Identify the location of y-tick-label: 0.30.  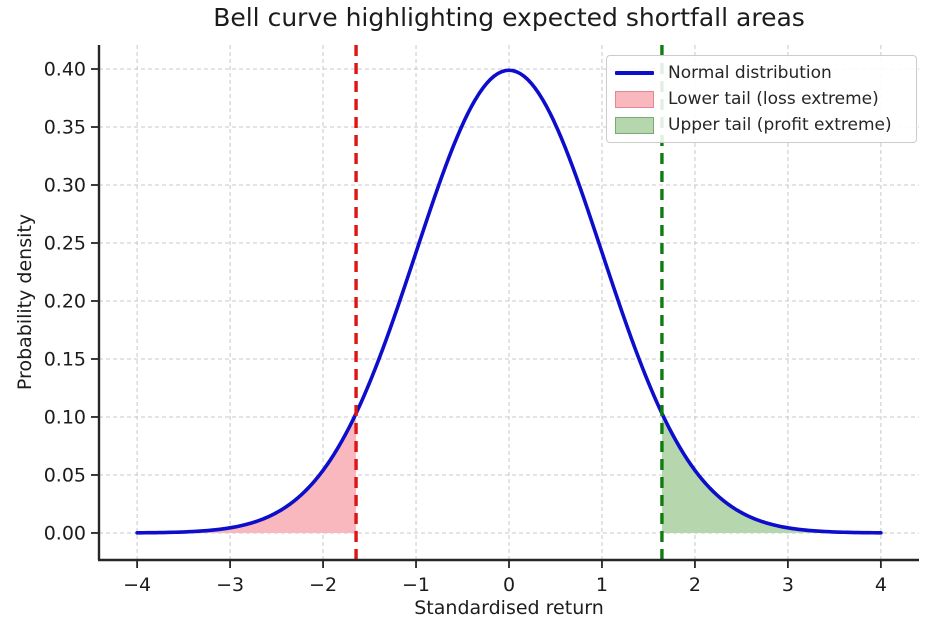
(65, 186).